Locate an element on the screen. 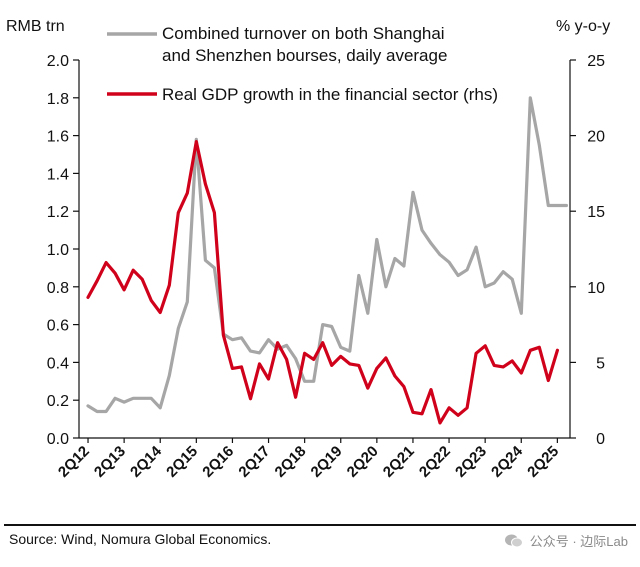  wechat-logo-icon is located at coordinates (513, 540).